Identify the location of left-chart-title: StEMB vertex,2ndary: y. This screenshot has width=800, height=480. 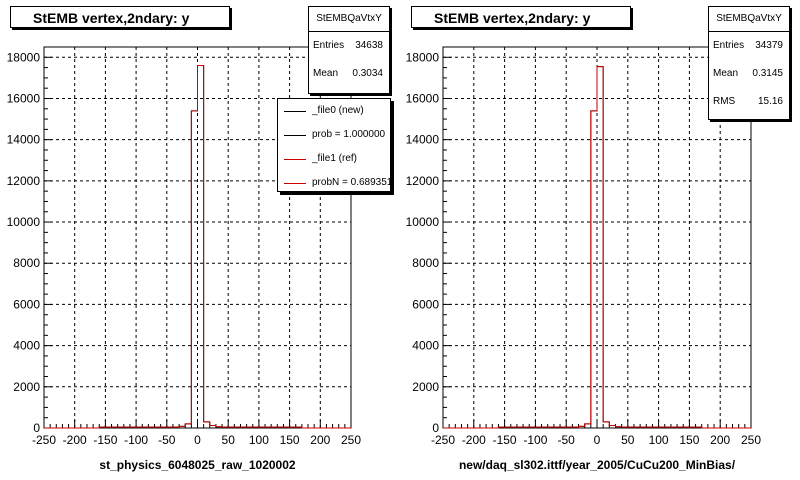
(120, 17).